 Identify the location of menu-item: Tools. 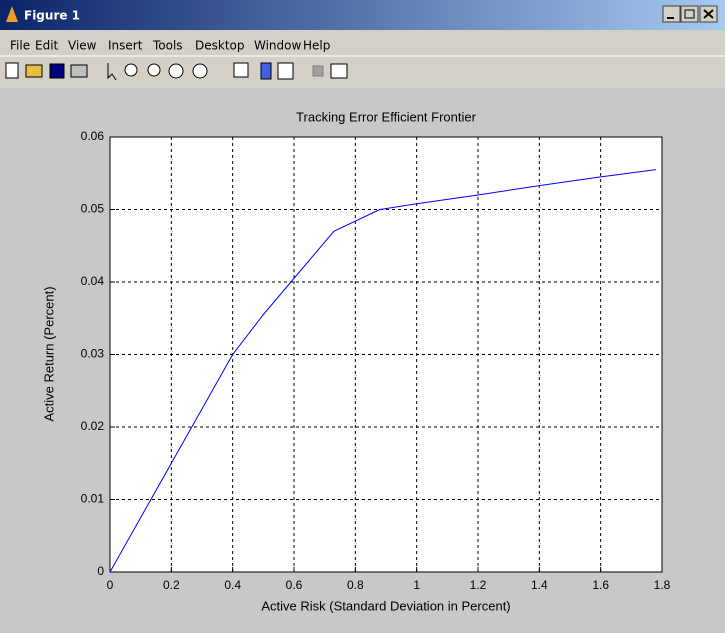
(167, 46).